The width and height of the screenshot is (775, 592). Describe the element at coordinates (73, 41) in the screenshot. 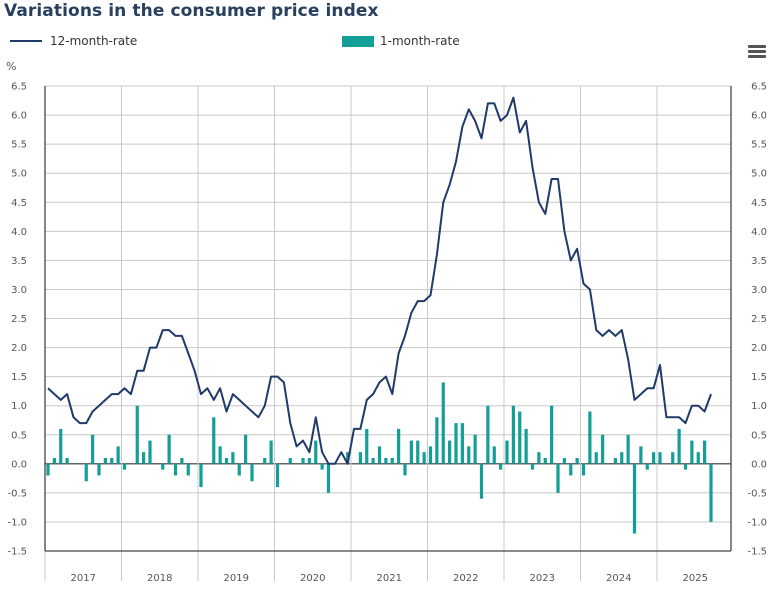

I see `legend-item-12-month-rate: 12-month-rate` at that location.